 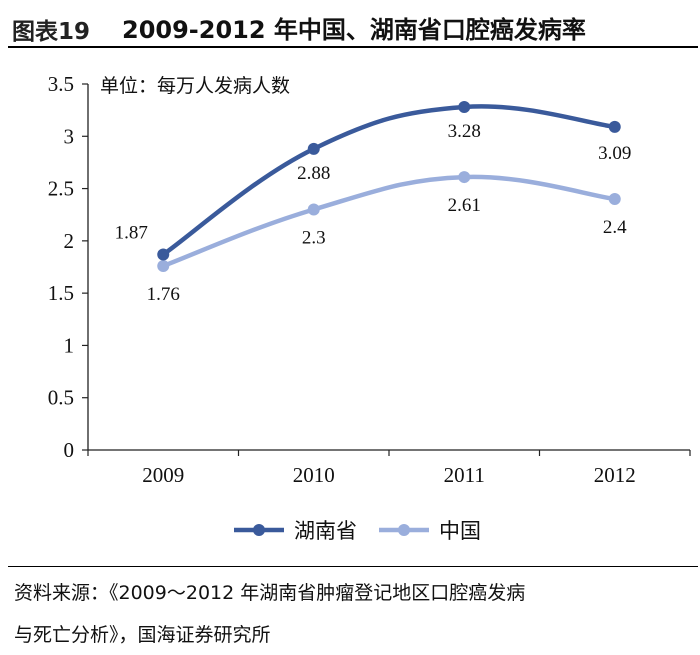 I want to click on figure-header: 图表19 2009-2012 年中国、湖南省口腔癌发病率, so click(x=350, y=24).